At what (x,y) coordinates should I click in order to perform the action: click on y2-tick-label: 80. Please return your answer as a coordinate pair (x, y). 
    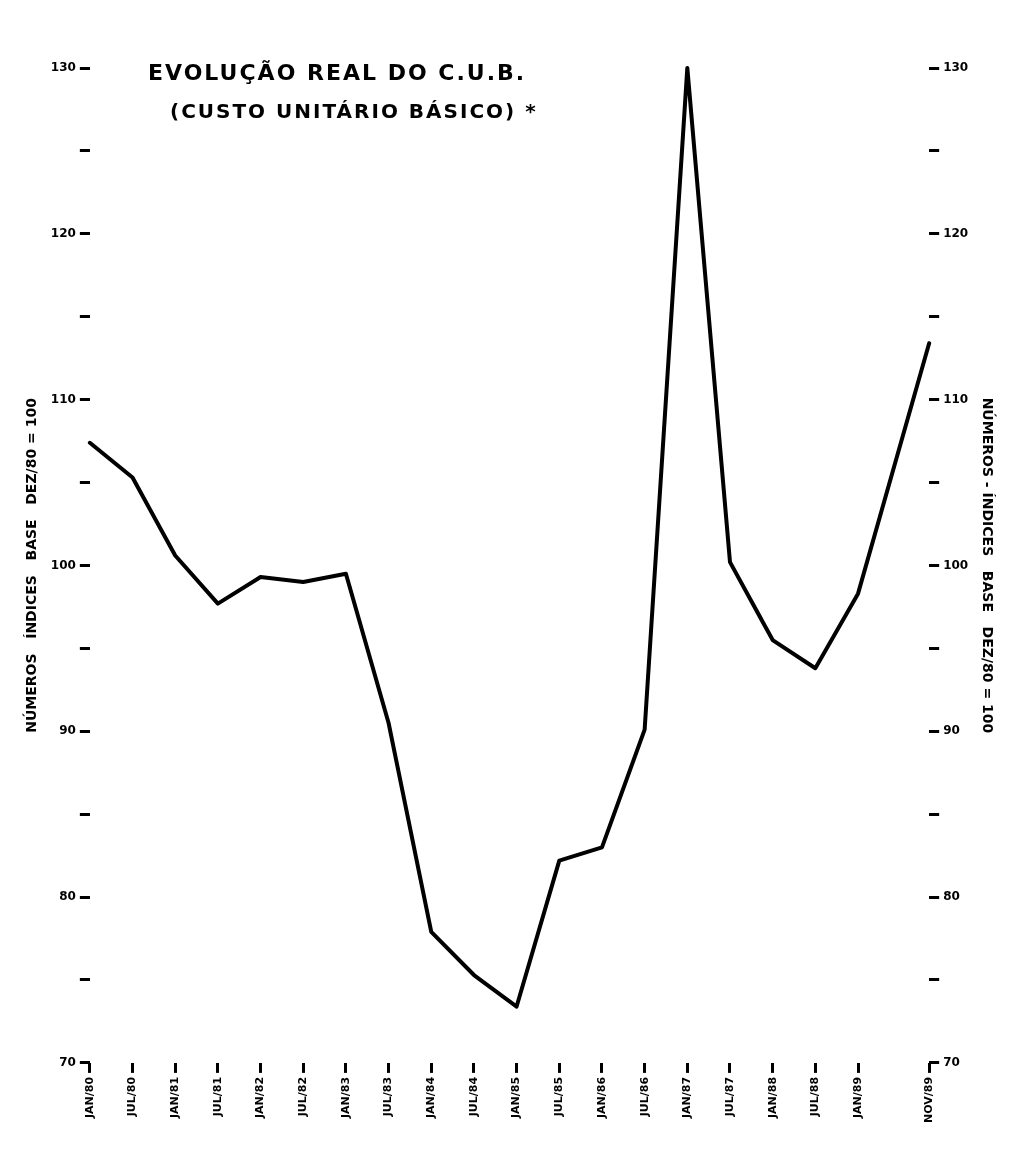
    Looking at the image, I should click on (951, 896).